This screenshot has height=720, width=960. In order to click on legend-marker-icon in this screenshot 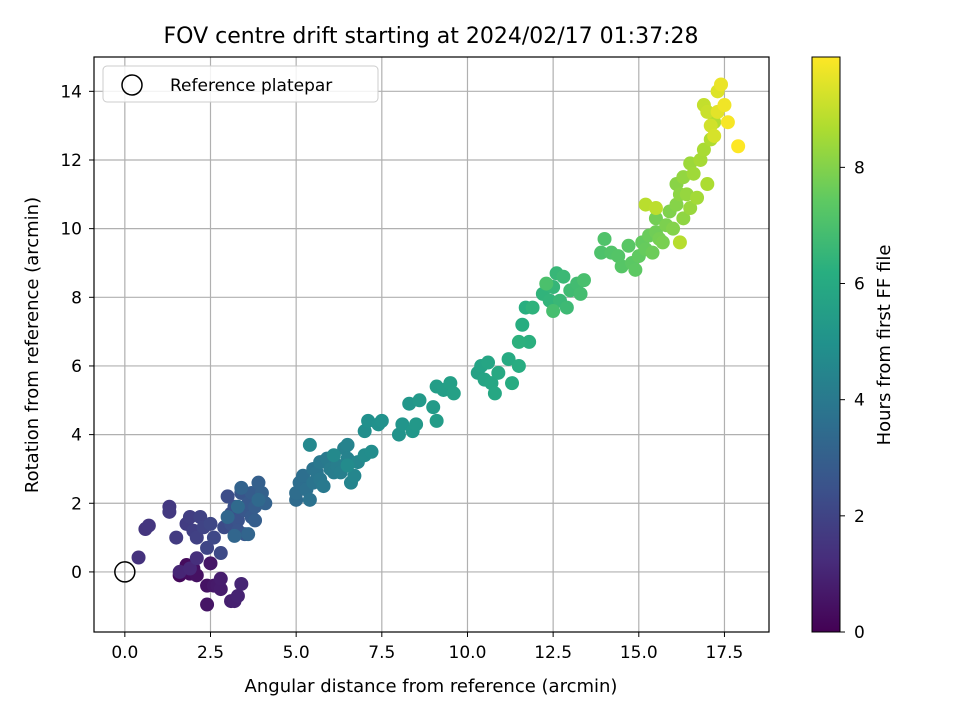, I will do `click(132, 85)`.